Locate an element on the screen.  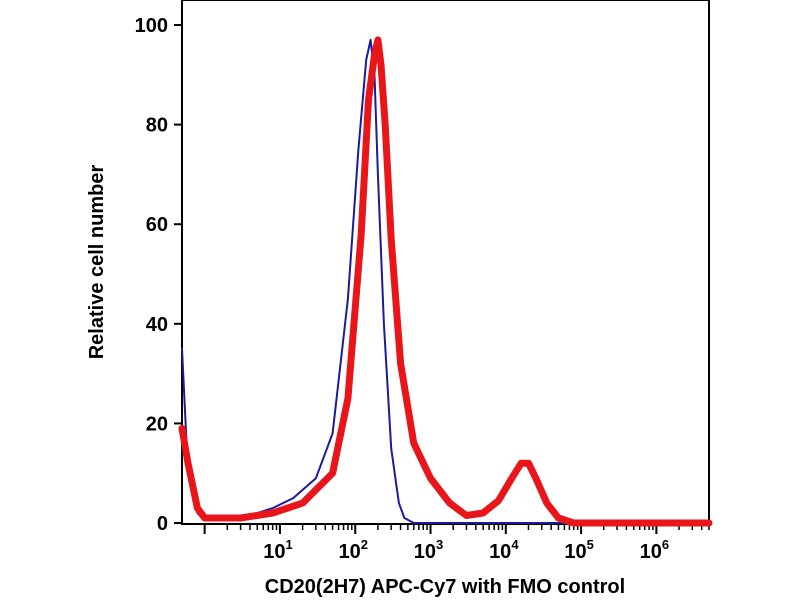
x-tick-label: 10² is located at coordinates (352, 550).